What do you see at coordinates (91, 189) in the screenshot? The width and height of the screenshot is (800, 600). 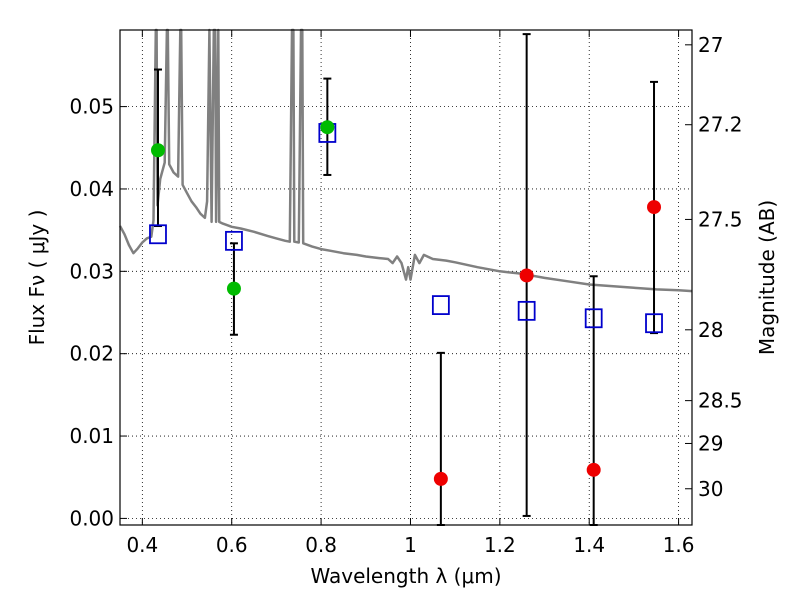 I see `y-tick-label: 0.04` at bounding box center [91, 189].